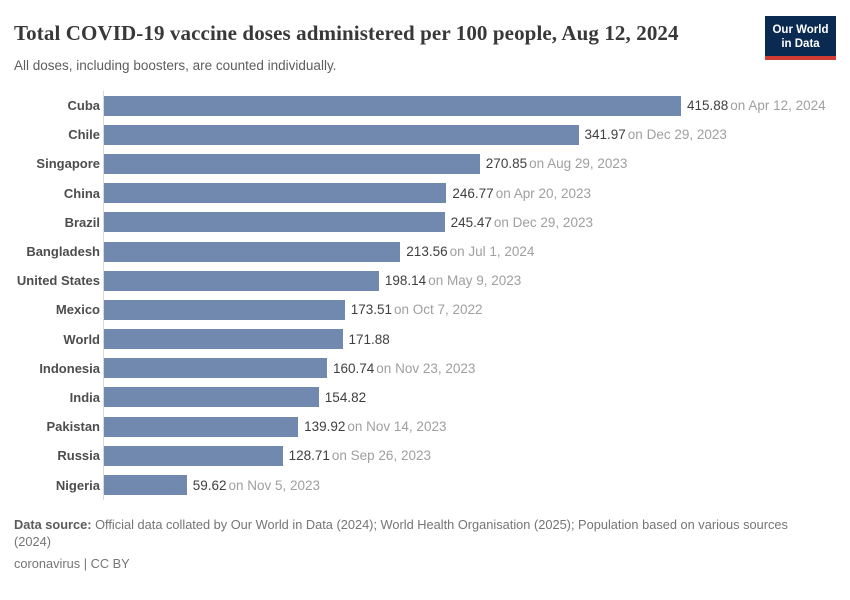 This screenshot has height=600, width=850. What do you see at coordinates (81, 193) in the screenshot?
I see `entity-label: China` at bounding box center [81, 193].